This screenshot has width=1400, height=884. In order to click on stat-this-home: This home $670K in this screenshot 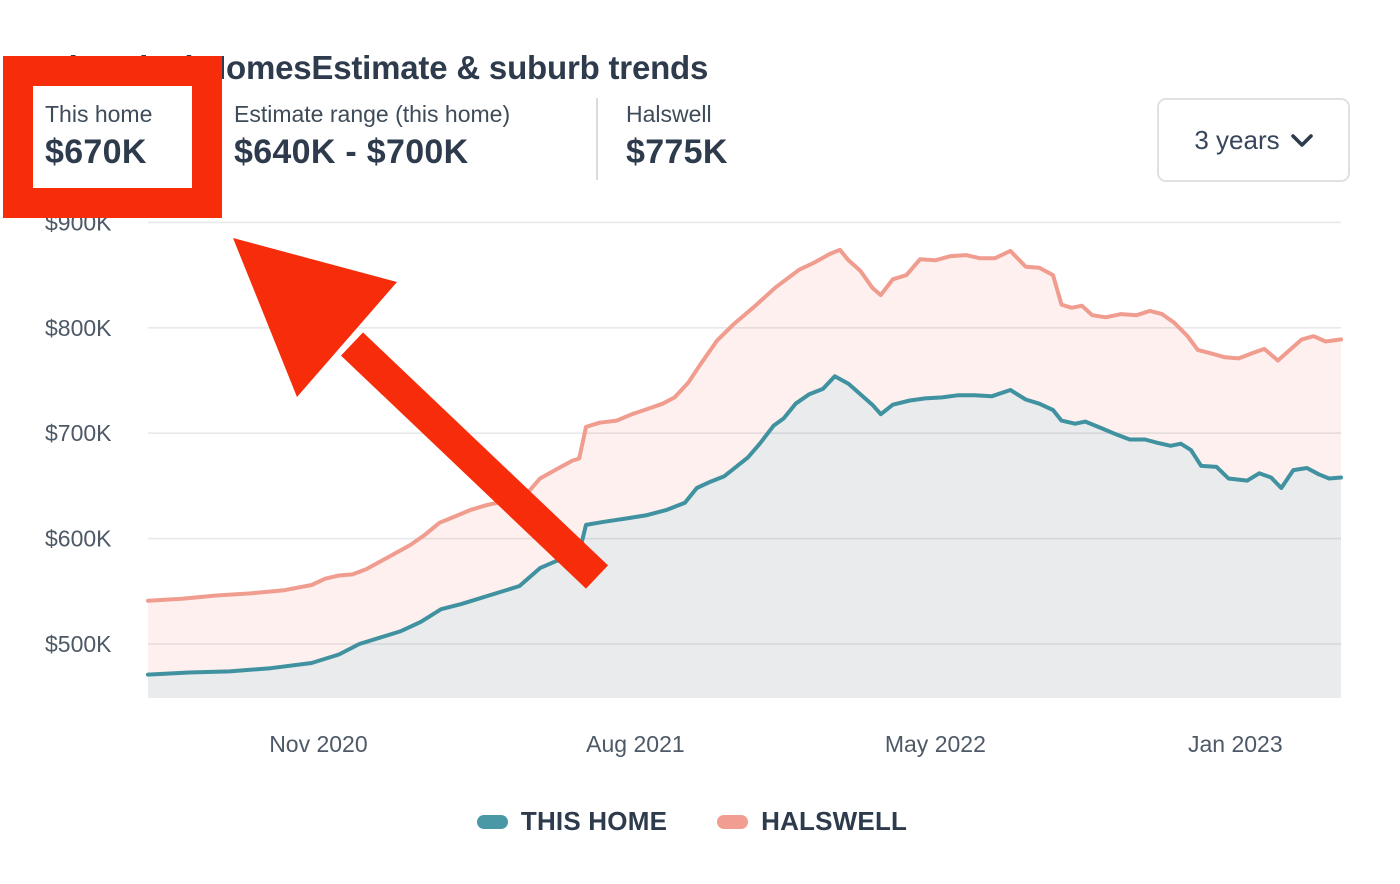, I will do `click(98, 136)`.